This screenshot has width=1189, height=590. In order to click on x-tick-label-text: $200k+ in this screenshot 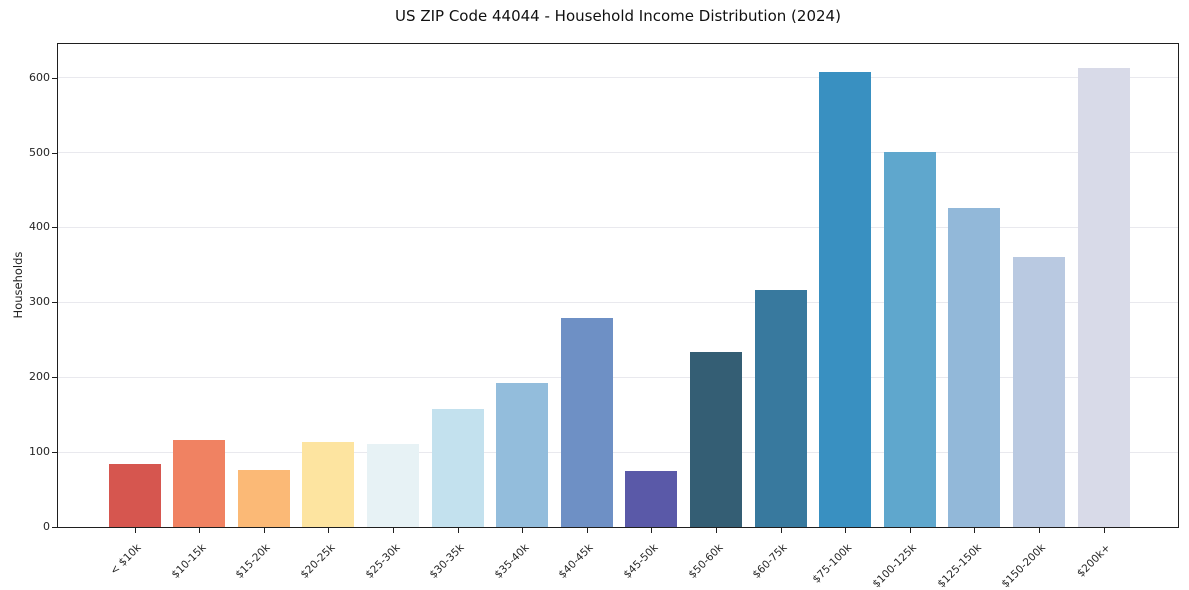, I will do `click(1093, 560)`.